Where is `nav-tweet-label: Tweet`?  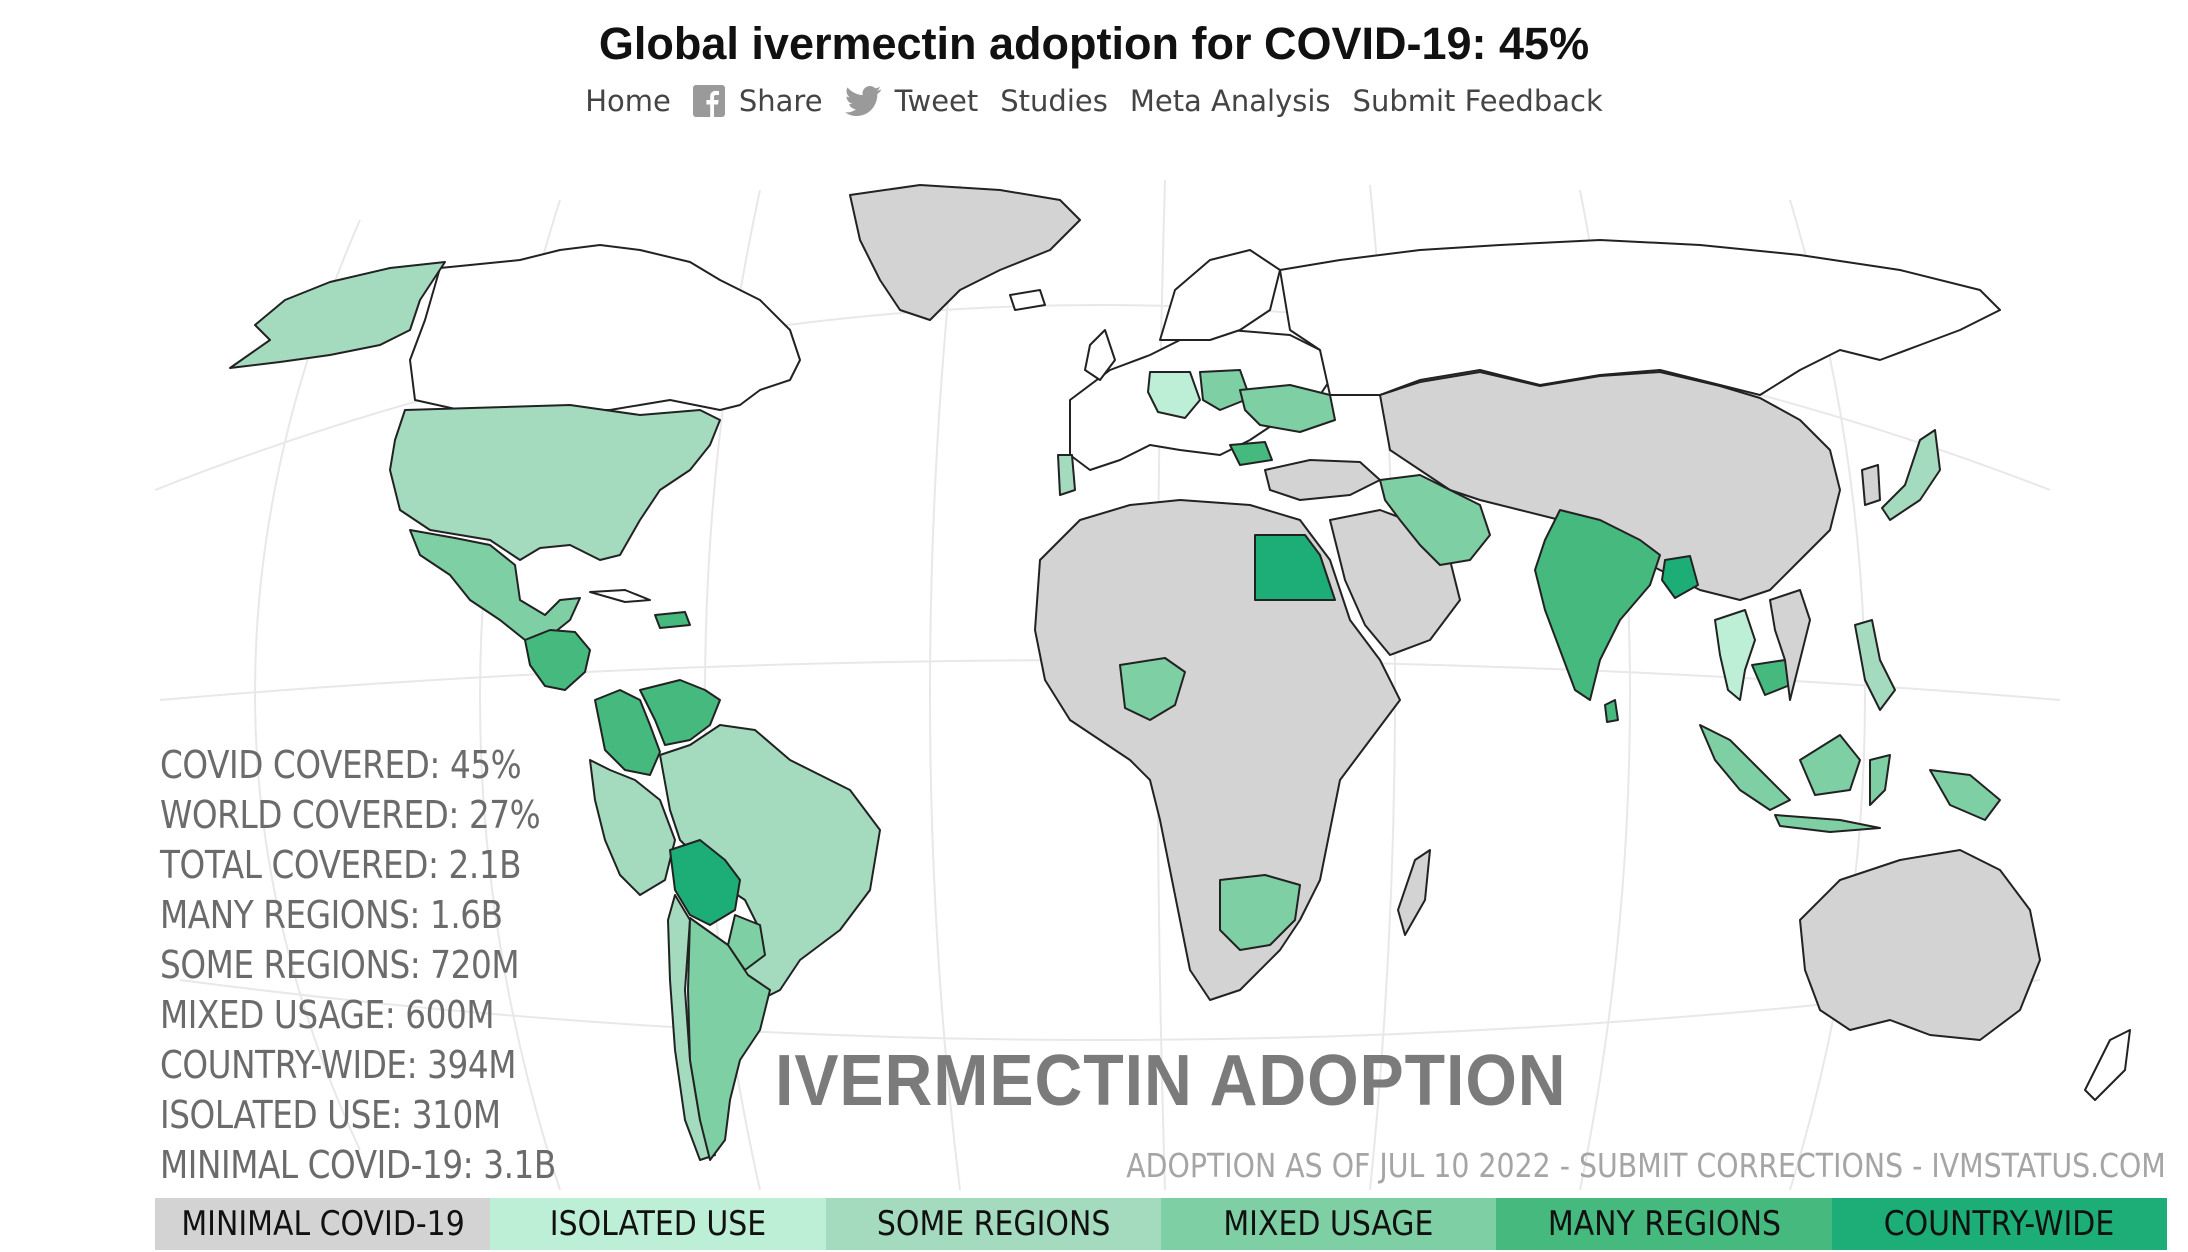
nav-tweet-label: Tweet is located at coordinates (936, 101).